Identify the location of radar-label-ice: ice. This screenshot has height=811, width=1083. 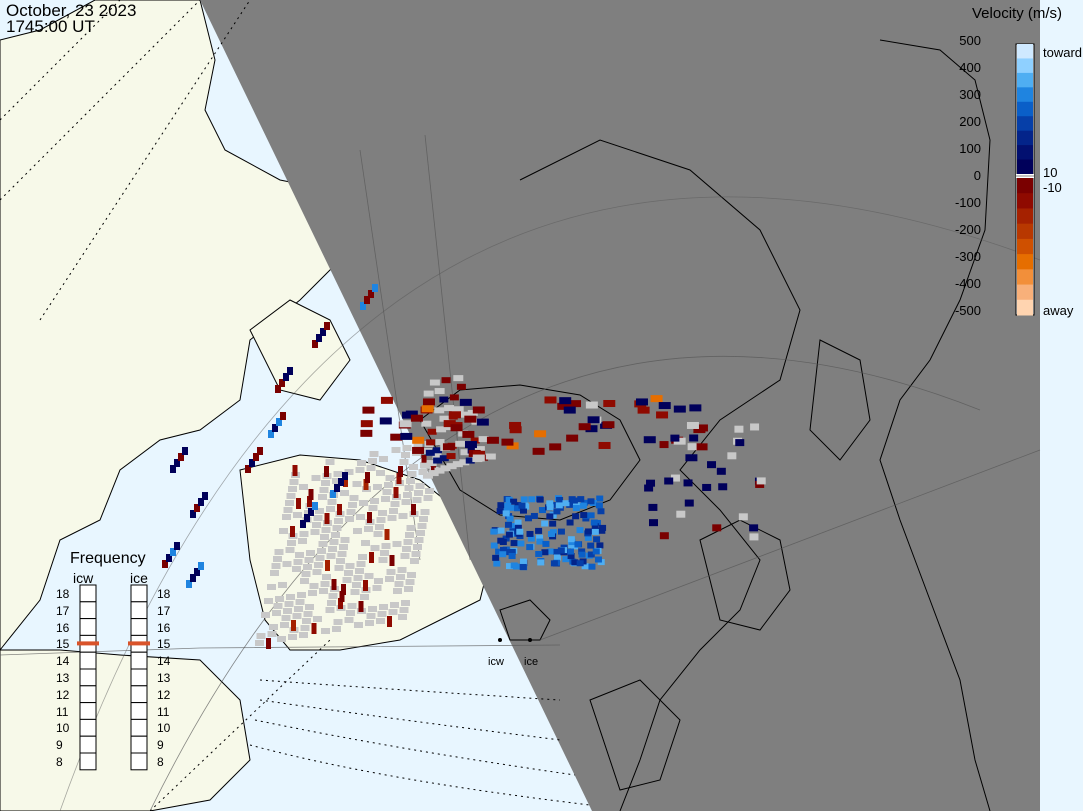
(531, 662).